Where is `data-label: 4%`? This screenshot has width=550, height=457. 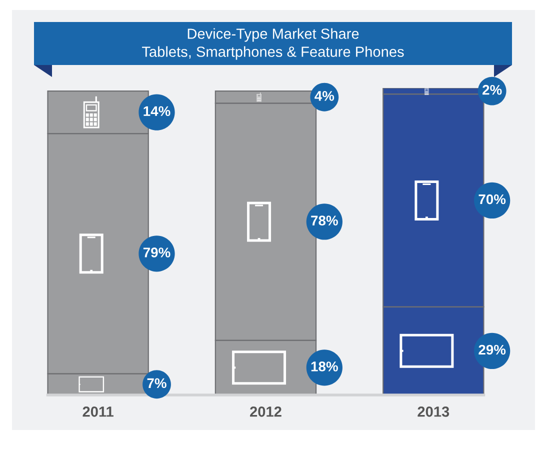 data-label: 4% is located at coordinates (324, 96).